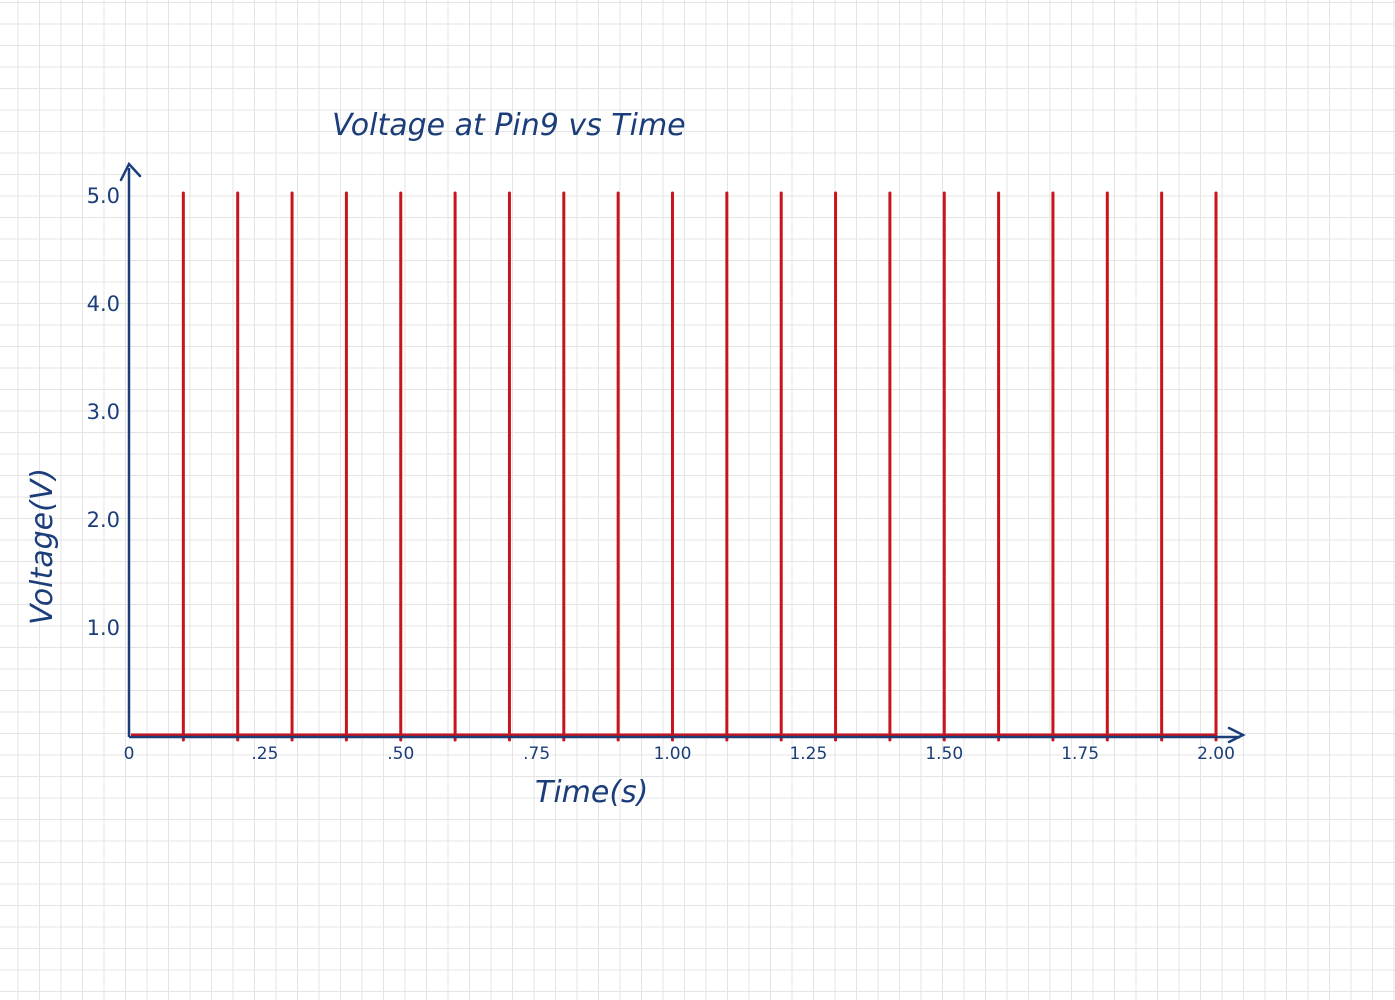 The image size is (1395, 1000). What do you see at coordinates (808, 754) in the screenshot?
I see `x-tick-label: 1.25` at bounding box center [808, 754].